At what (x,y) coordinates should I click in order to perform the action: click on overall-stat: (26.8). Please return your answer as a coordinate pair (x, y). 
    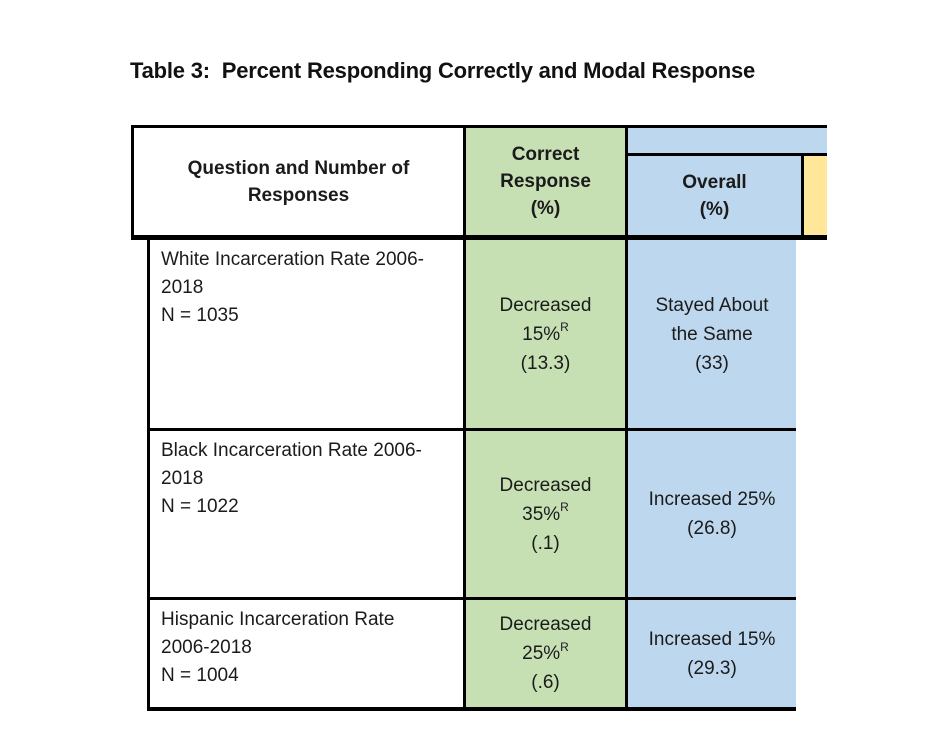
    Looking at the image, I should click on (712, 528).